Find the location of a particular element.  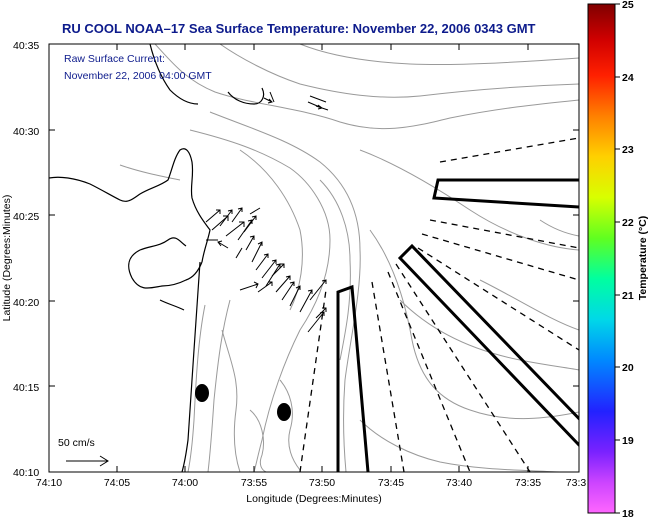

y-tick-label: 40:30 is located at coordinates (26, 132).